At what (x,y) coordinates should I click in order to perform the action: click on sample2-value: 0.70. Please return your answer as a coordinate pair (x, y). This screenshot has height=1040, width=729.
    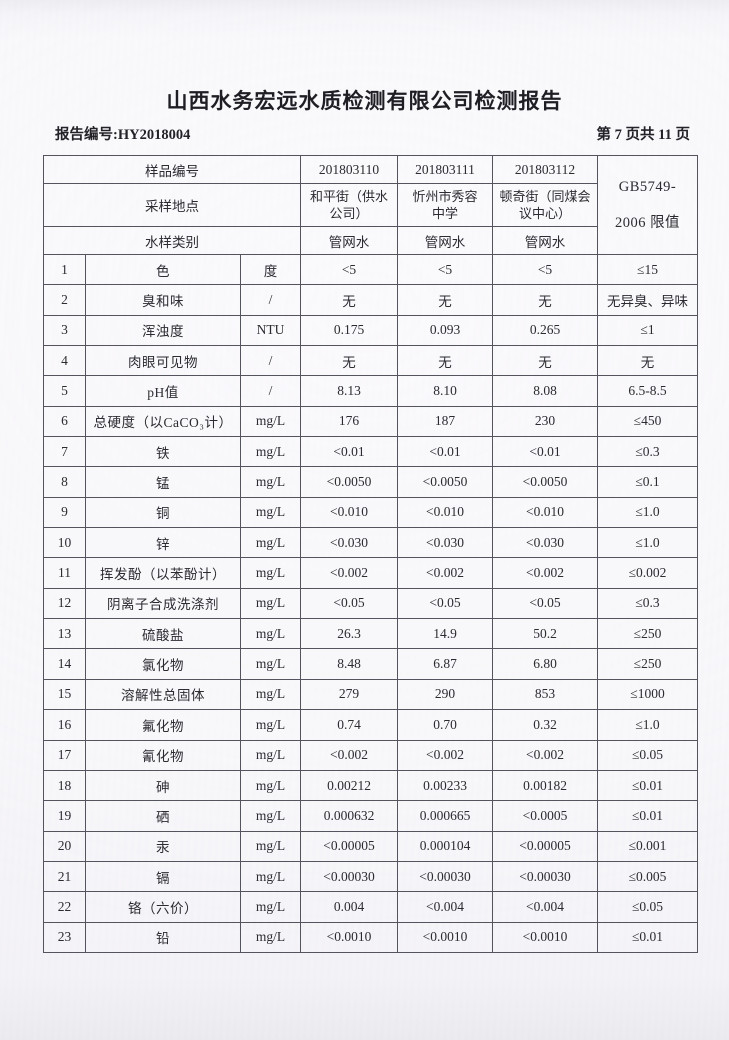
    Looking at the image, I should click on (445, 725).